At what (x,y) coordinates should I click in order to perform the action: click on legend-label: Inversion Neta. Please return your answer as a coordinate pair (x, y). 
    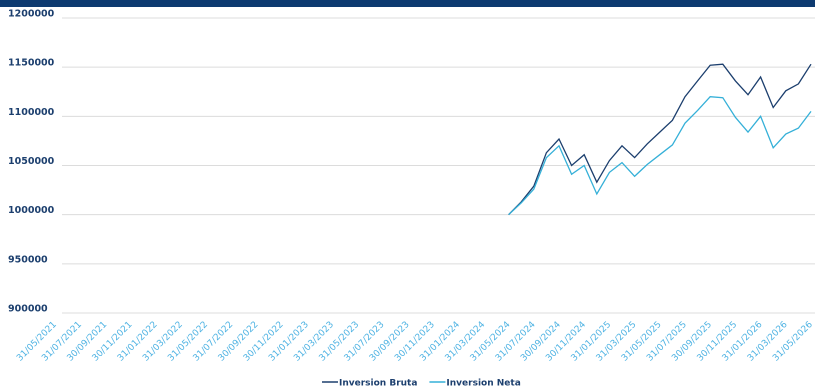
    Looking at the image, I should click on (483, 384).